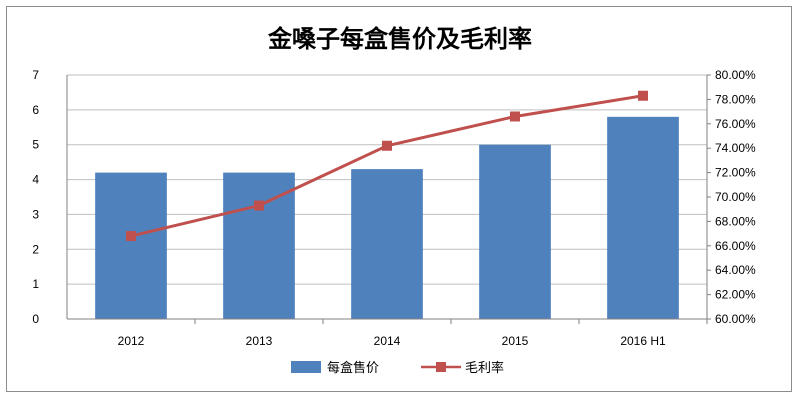 The image size is (800, 400). Describe the element at coordinates (441, 367) in the screenshot. I see `legend-swatch-marker` at that location.